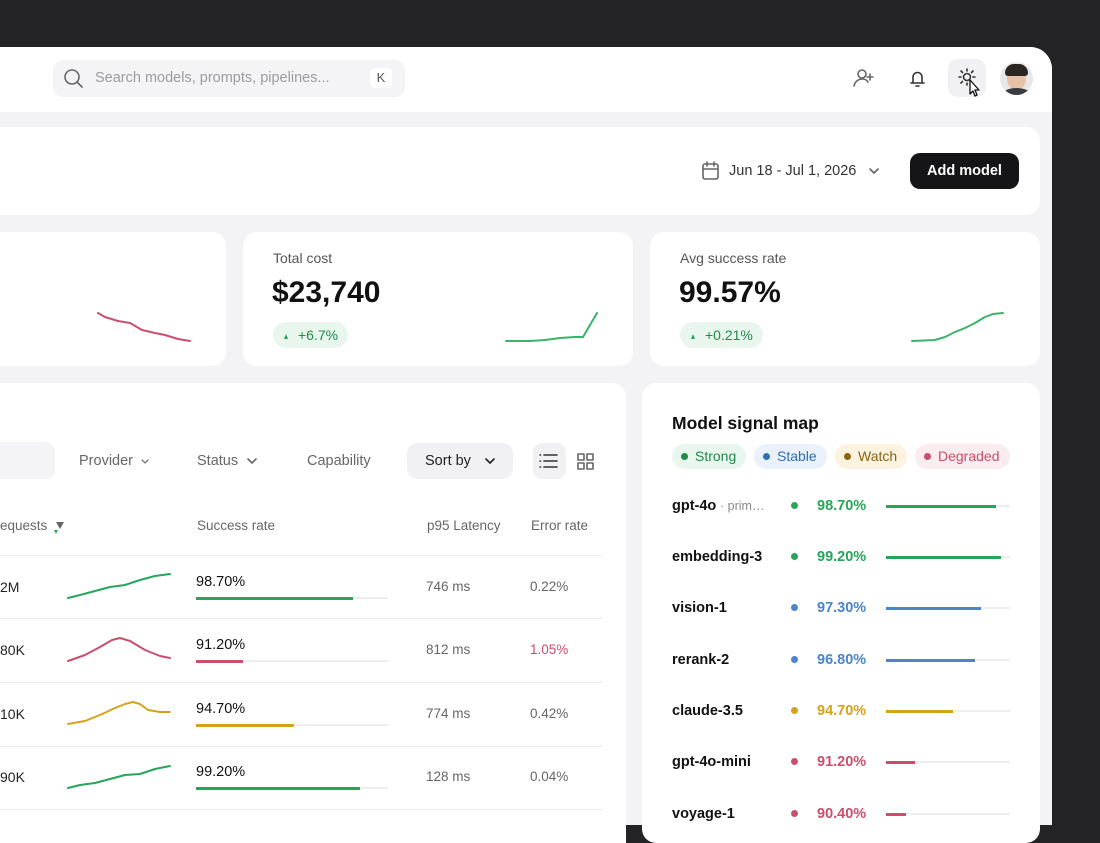  I want to click on stat-value: 99.57%, so click(730, 292).